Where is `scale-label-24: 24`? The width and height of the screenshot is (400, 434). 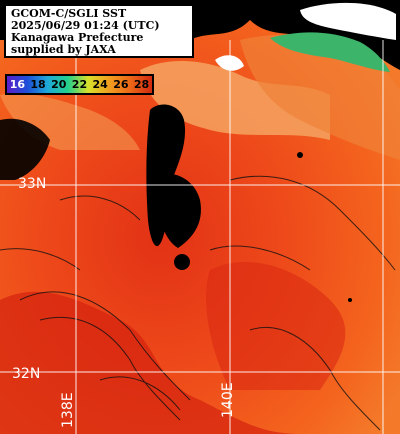 scale-label-24: 24 is located at coordinates (100, 84).